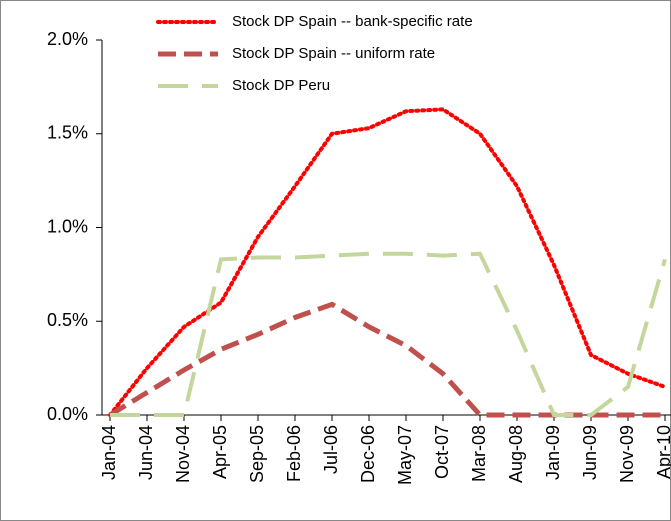 The height and width of the screenshot is (521, 671). I want to click on x-tick-label: Mar-08, so click(479, 453).